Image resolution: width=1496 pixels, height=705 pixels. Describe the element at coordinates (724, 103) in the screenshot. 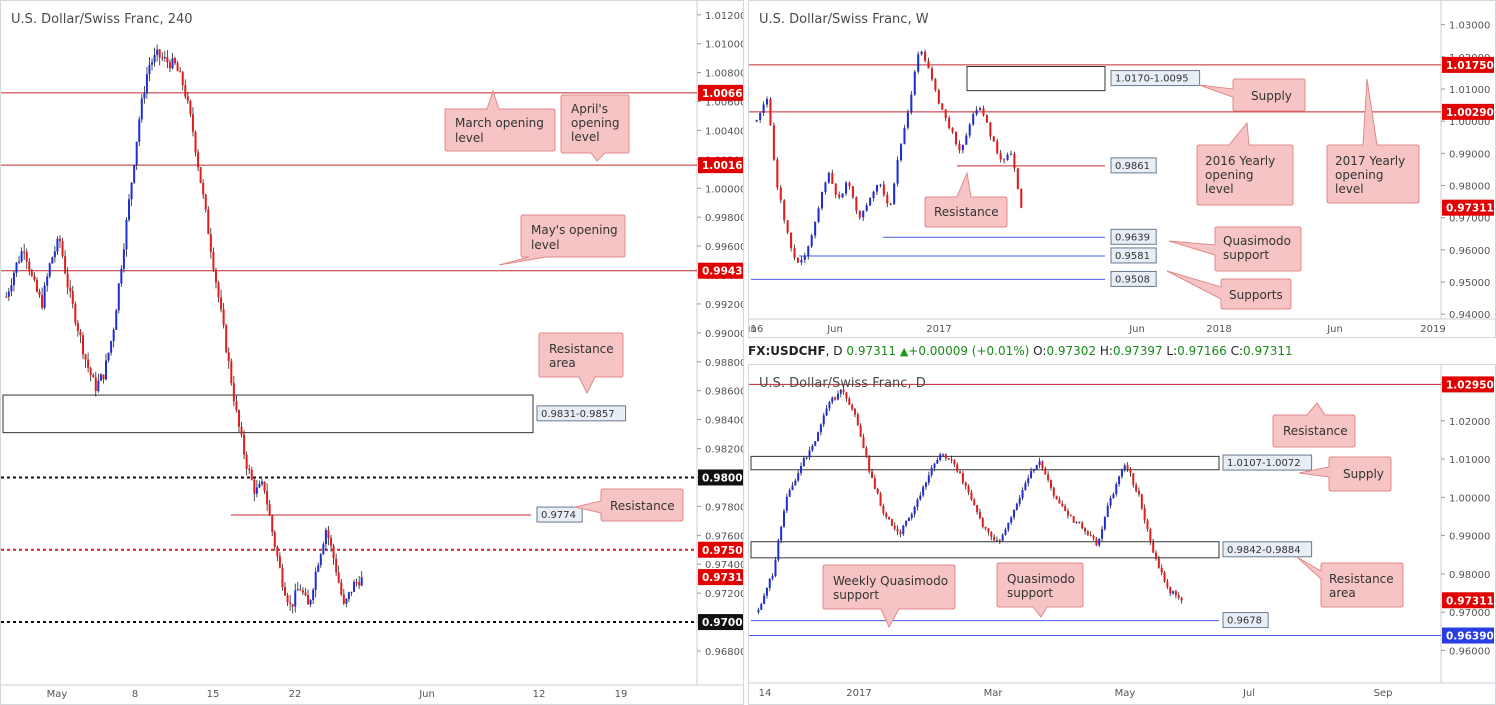

I see `y-tick-label: 1.00600` at that location.